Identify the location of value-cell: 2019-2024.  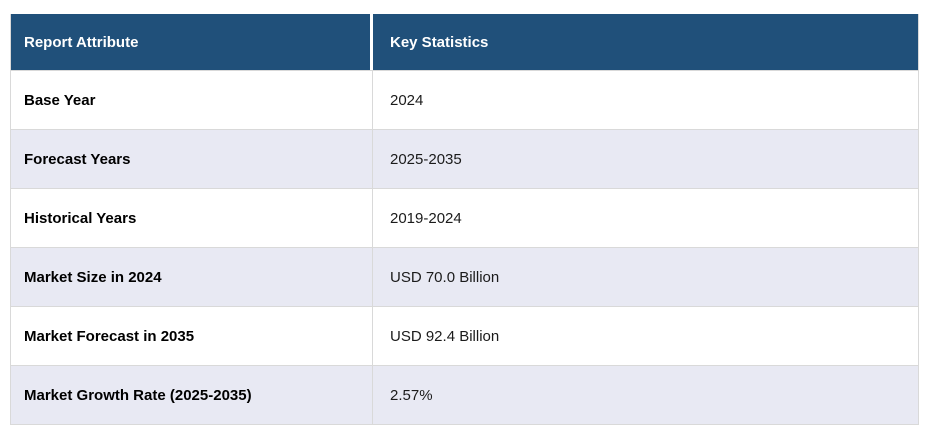
(426, 218).